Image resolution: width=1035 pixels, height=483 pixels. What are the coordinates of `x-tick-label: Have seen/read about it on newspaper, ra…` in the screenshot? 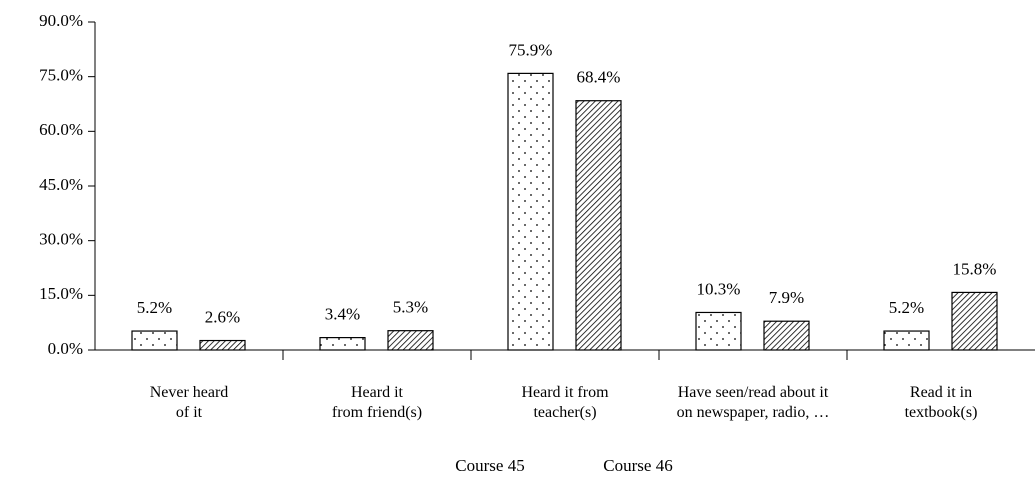 It's located at (753, 402).